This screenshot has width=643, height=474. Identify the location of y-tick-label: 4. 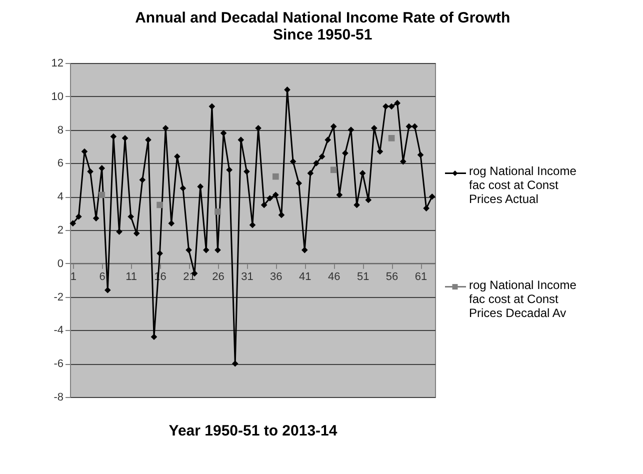
(60, 197).